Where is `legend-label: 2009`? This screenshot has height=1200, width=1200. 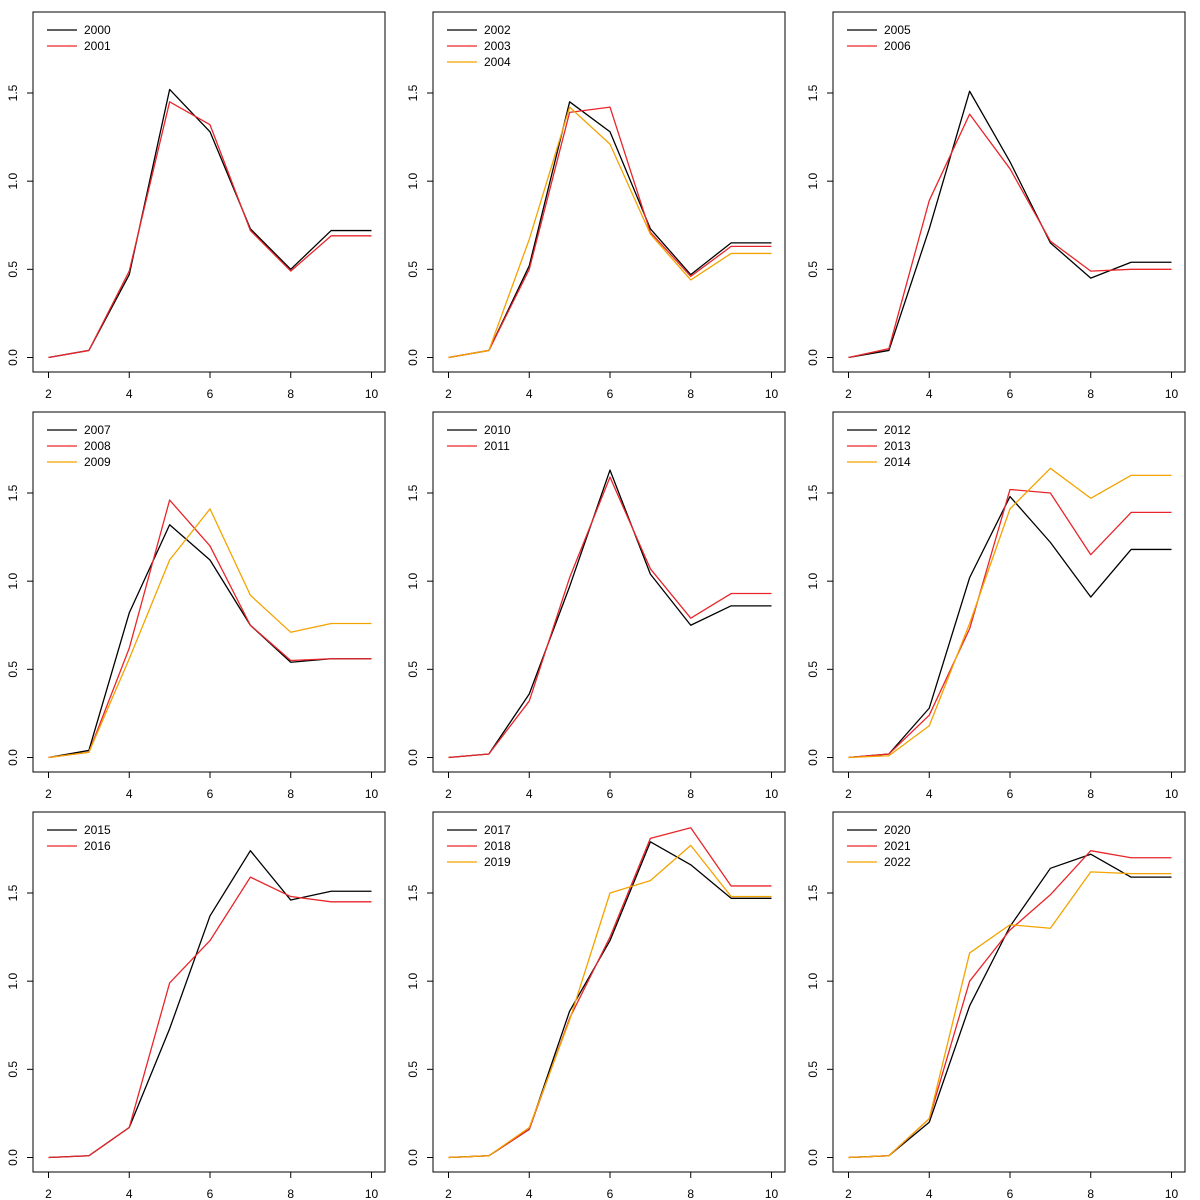 legend-label: 2009 is located at coordinates (97, 462).